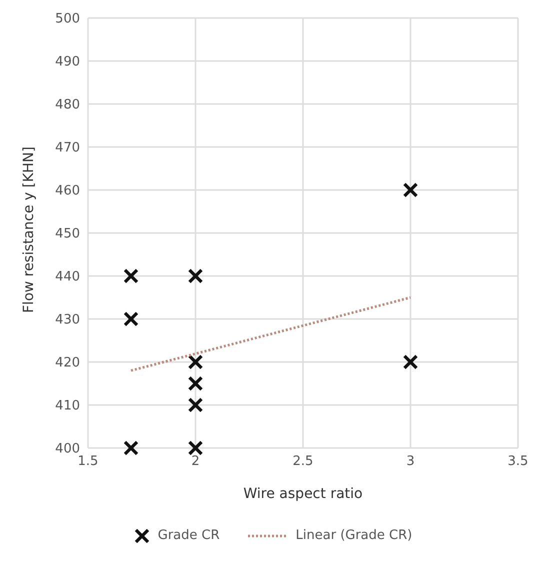 This screenshot has height=563, width=546. Describe the element at coordinates (67, 191) in the screenshot. I see `y-tick-label: 460` at that location.